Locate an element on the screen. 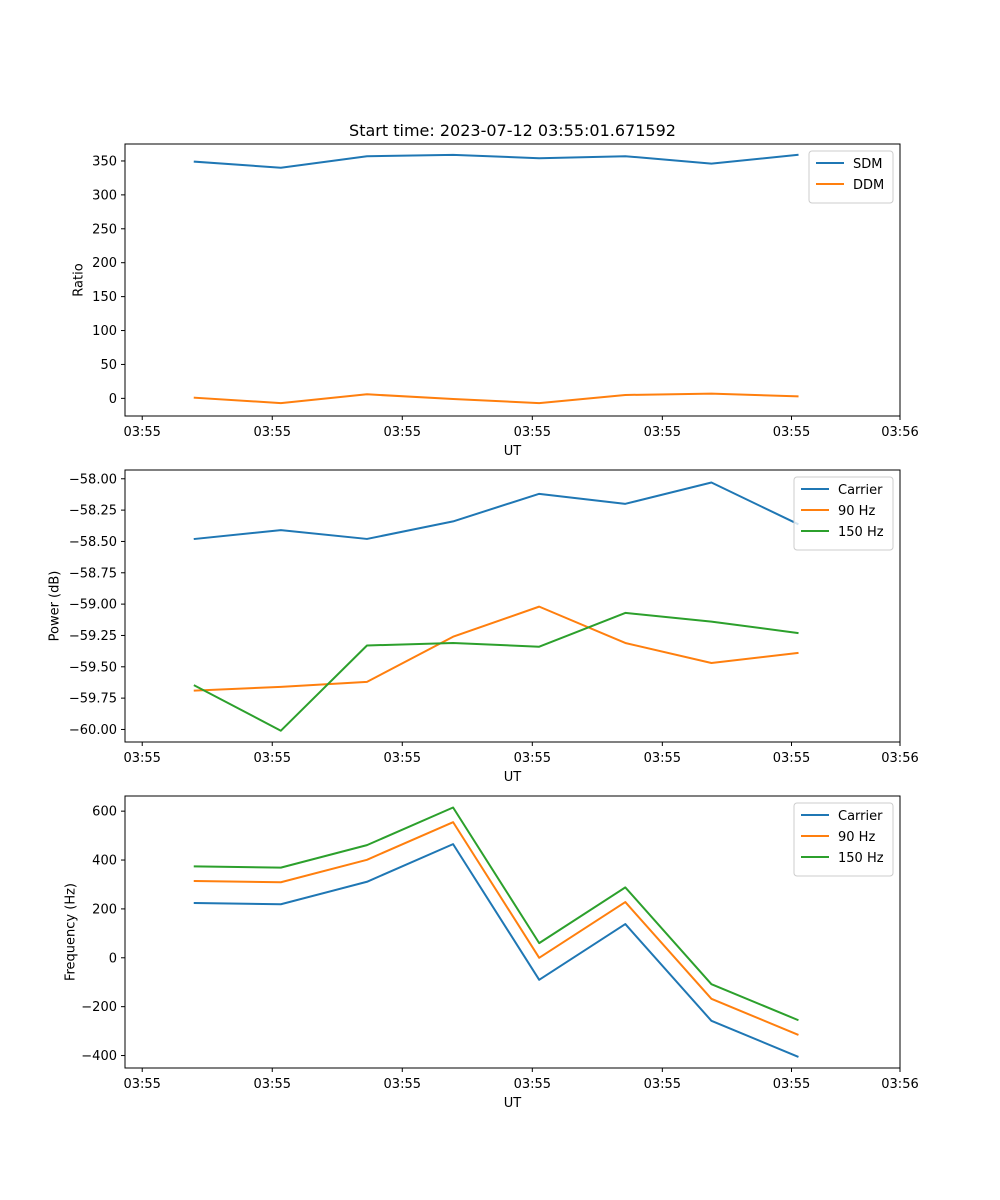 The height and width of the screenshot is (1200, 1000). y-tick-label: 400 is located at coordinates (104, 861).